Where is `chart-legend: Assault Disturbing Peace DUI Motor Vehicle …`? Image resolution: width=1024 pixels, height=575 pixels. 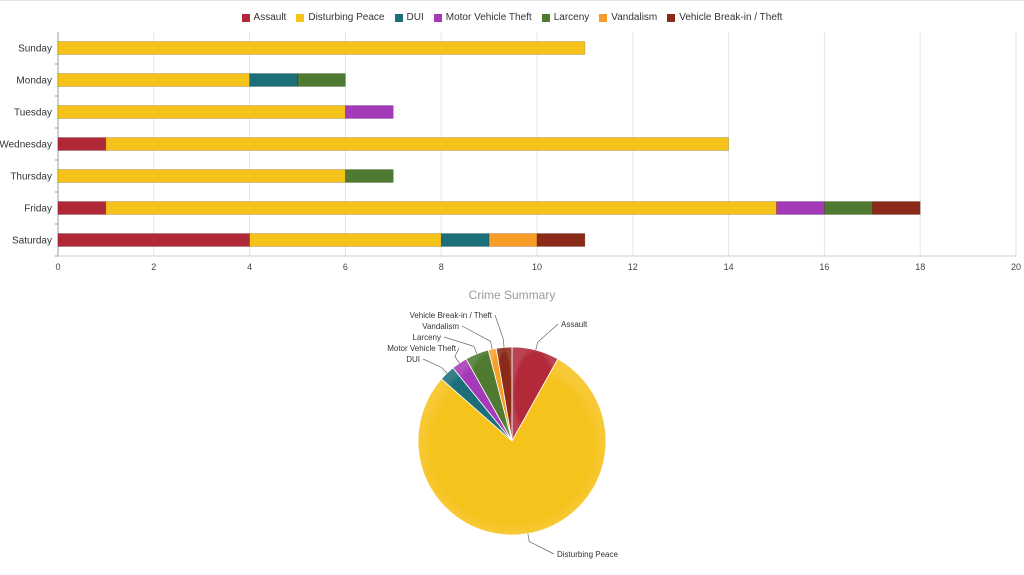 chart-legend: Assault Disturbing Peace DUI Motor Vehicle … is located at coordinates (512, 17).